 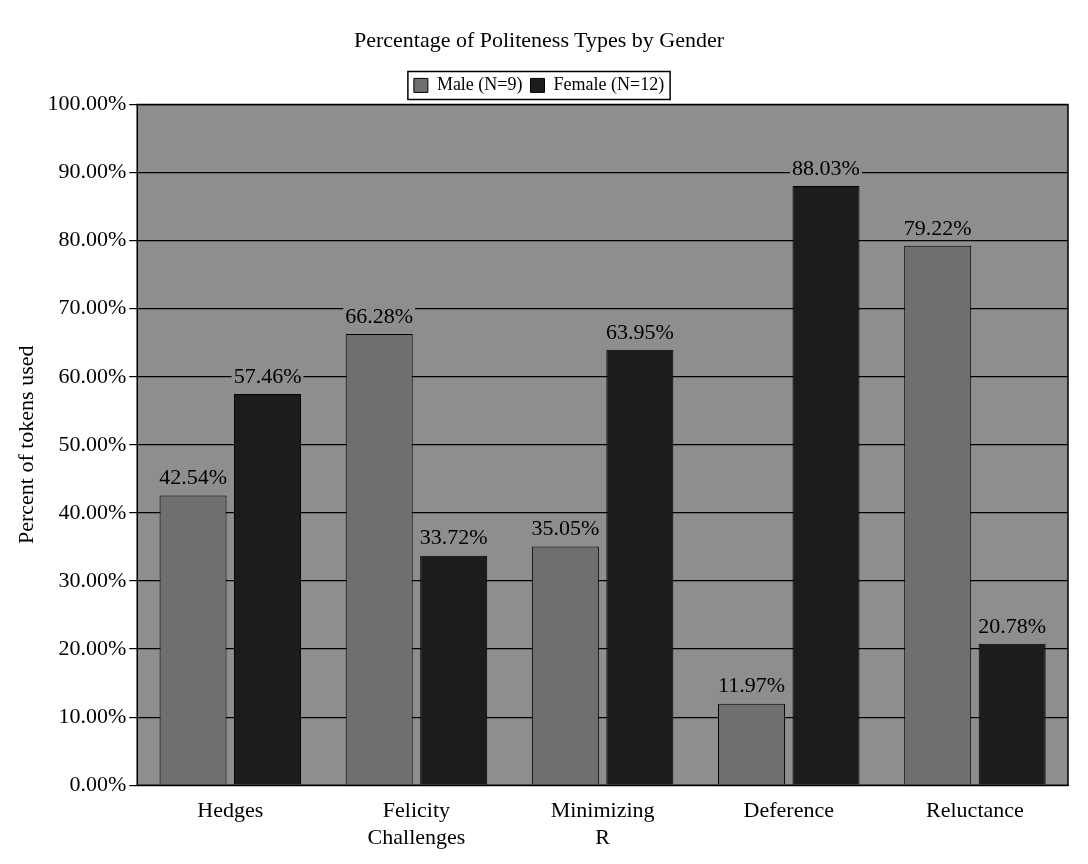 What do you see at coordinates (25, 445) in the screenshot?
I see `y-axis-title: Percent of tokens used` at bounding box center [25, 445].